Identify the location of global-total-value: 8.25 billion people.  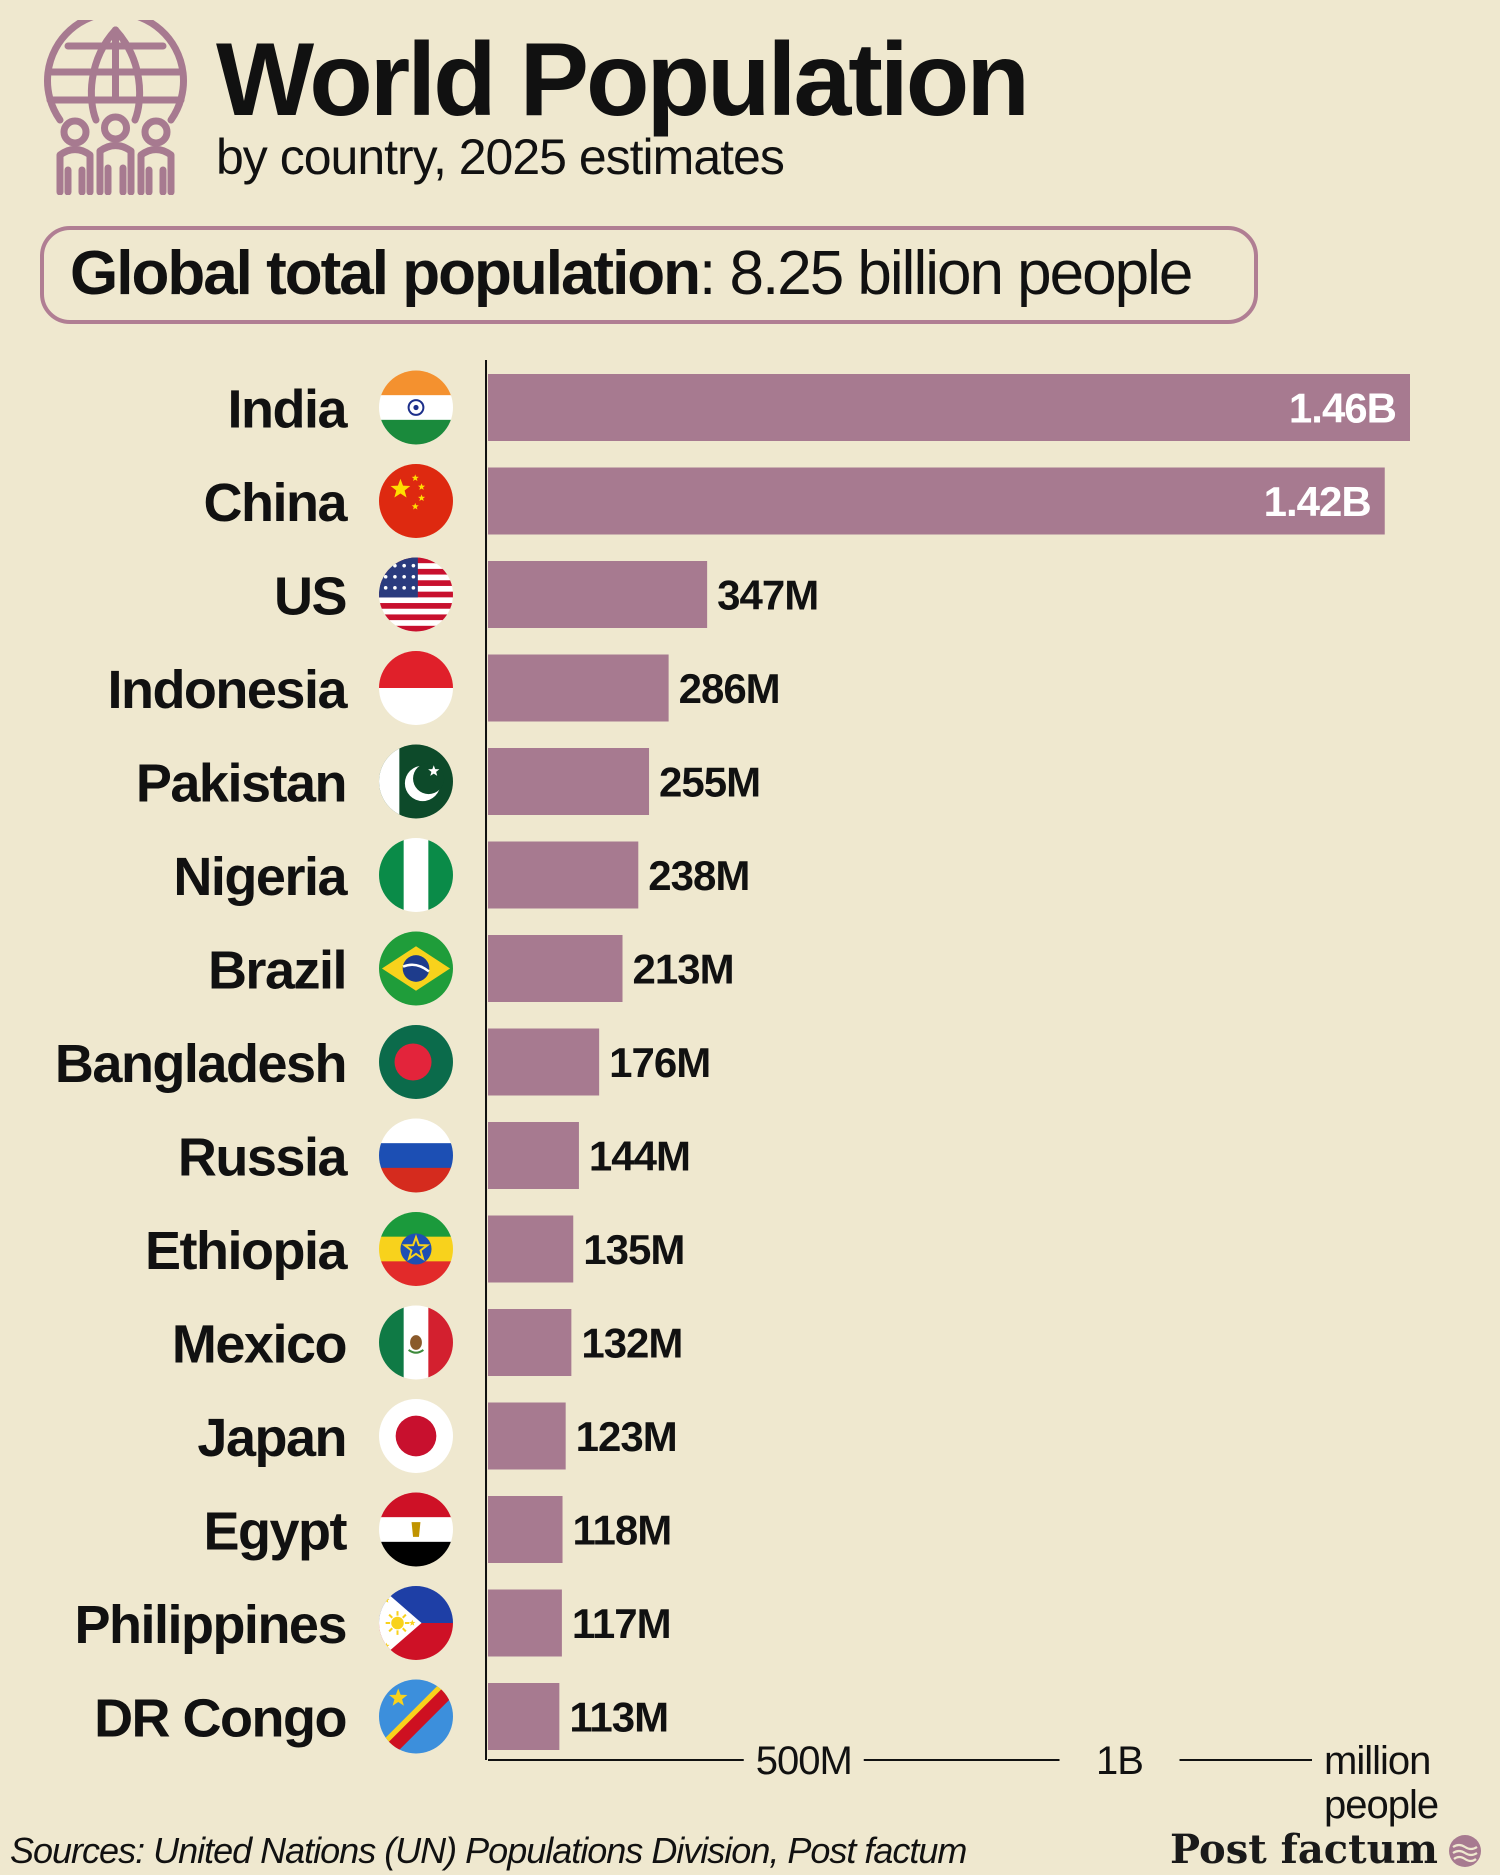
(961, 273).